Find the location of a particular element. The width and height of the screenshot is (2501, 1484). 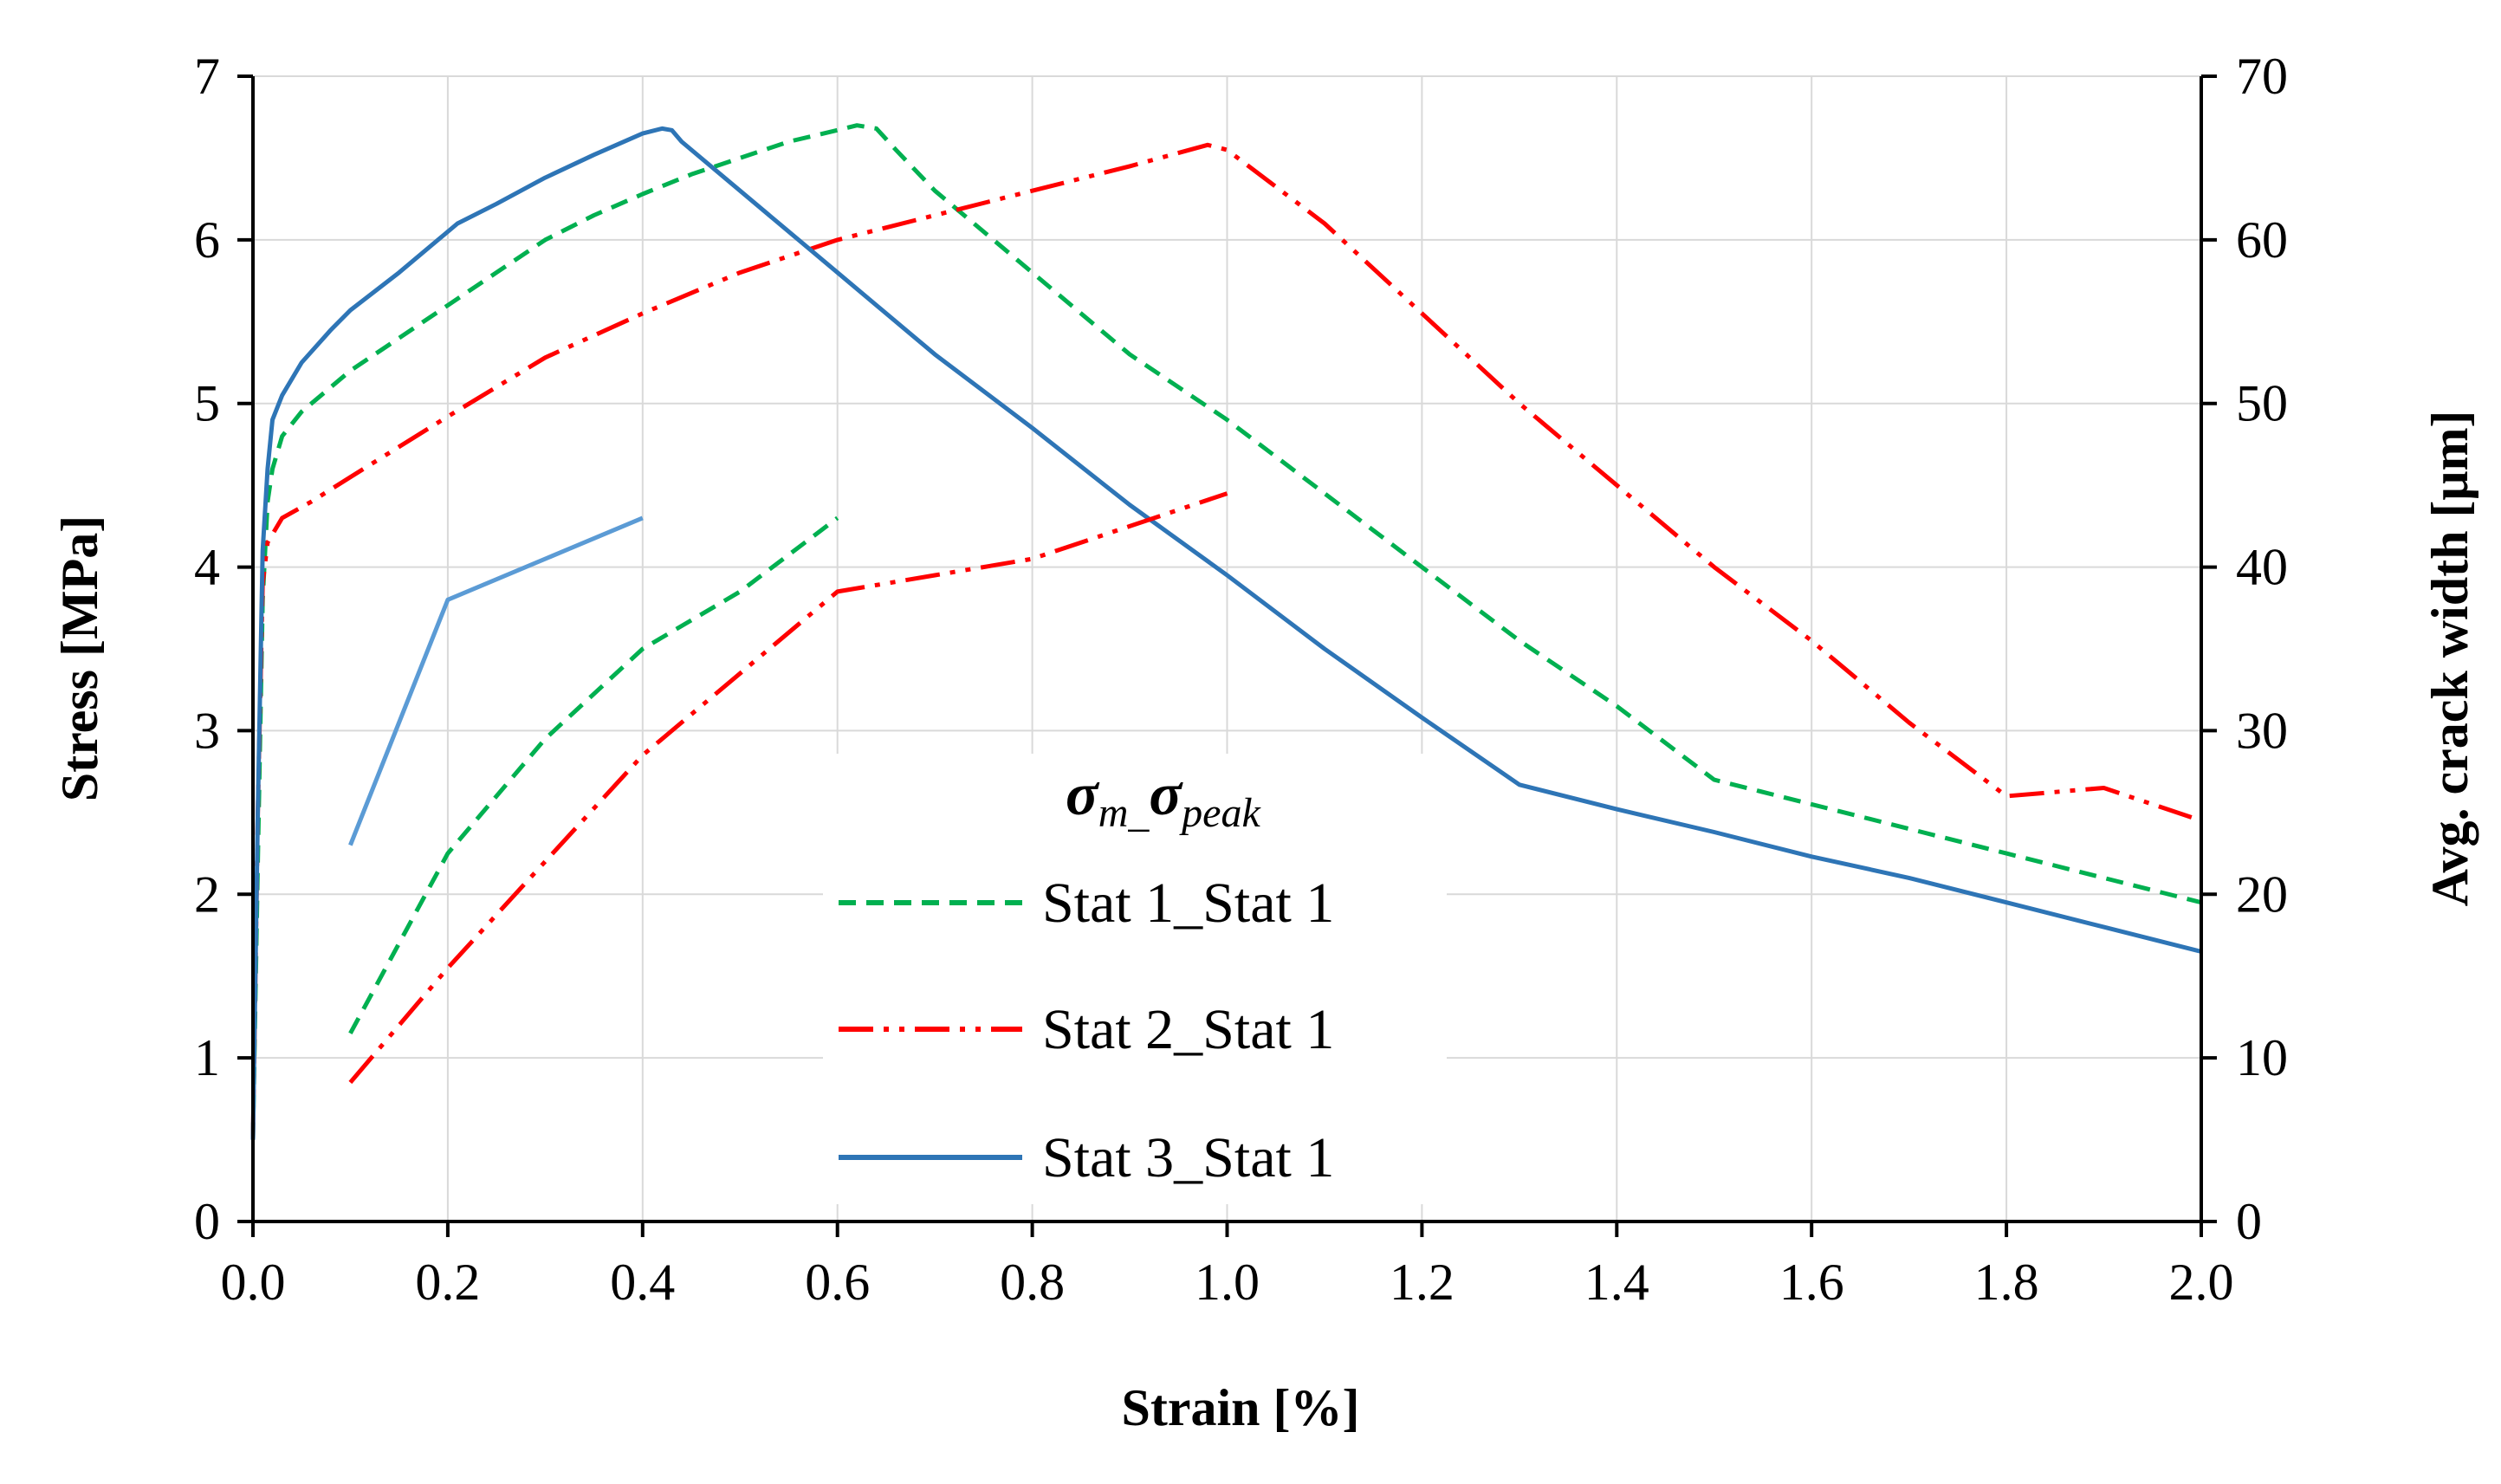

series-line-stat-2-crack-width is located at coordinates (788, 788).